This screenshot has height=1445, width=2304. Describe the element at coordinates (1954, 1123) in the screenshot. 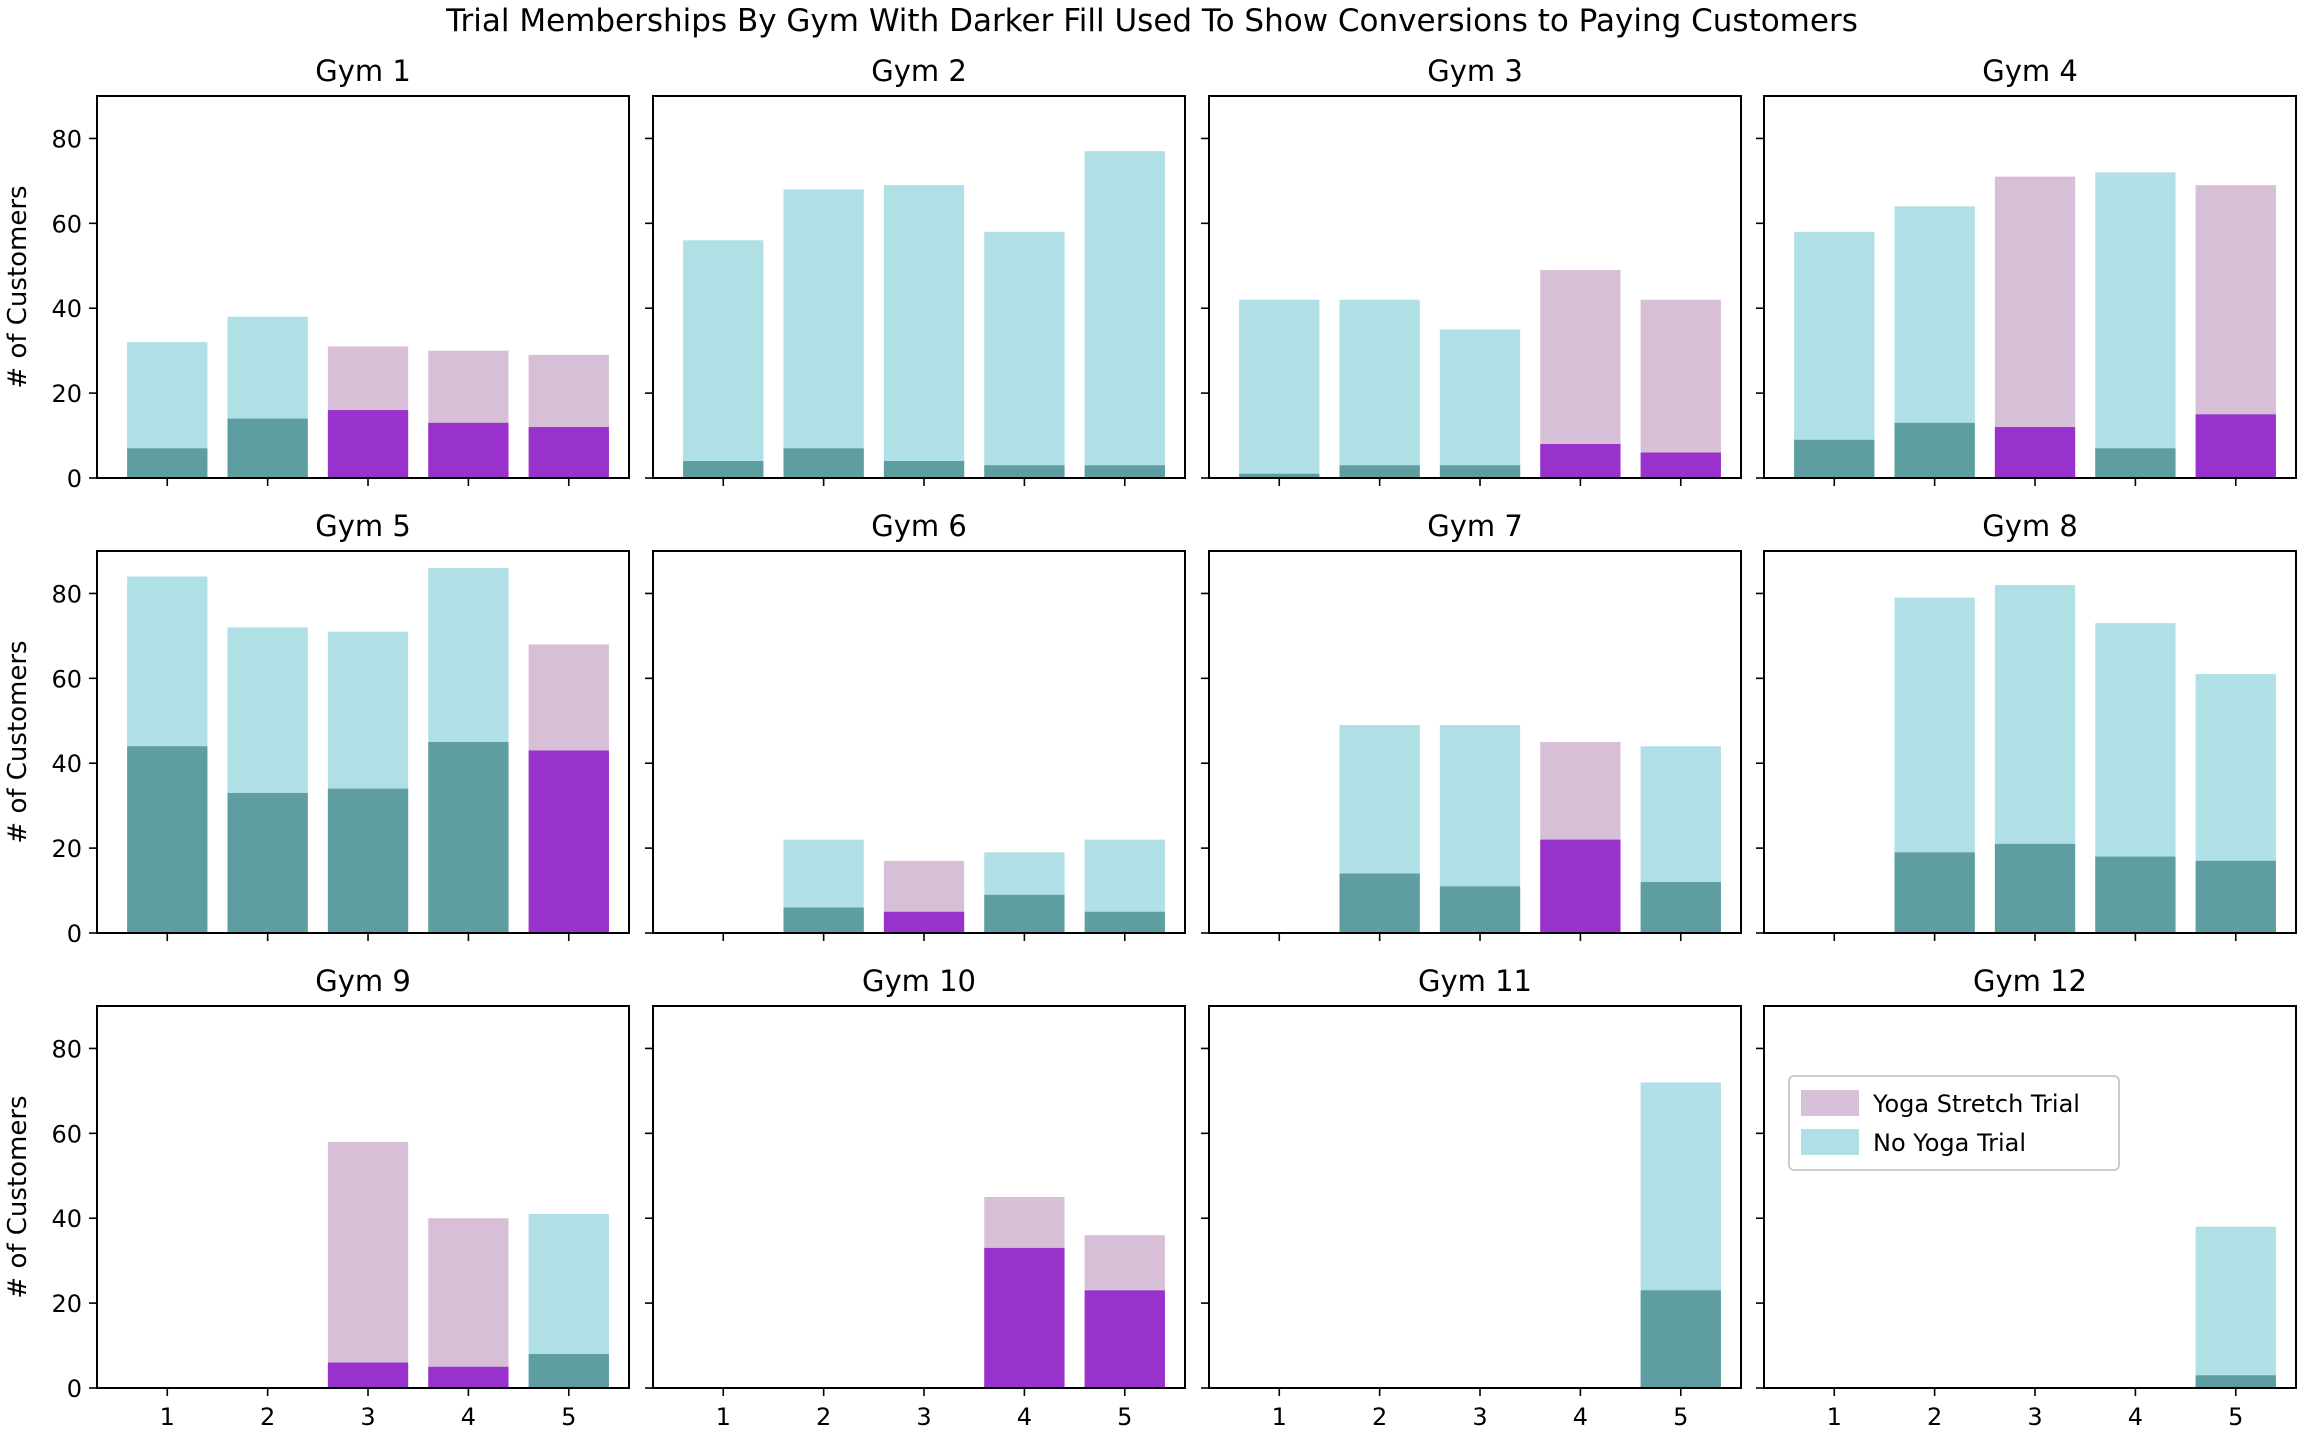

I see `legend-box` at that location.